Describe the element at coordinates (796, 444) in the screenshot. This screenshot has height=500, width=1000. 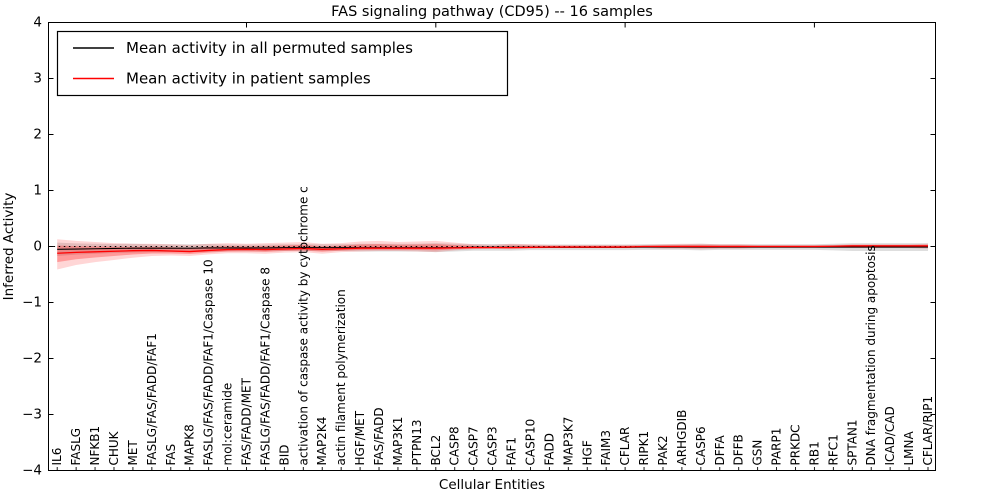
I see `x-tick-label: PRKDC` at that location.